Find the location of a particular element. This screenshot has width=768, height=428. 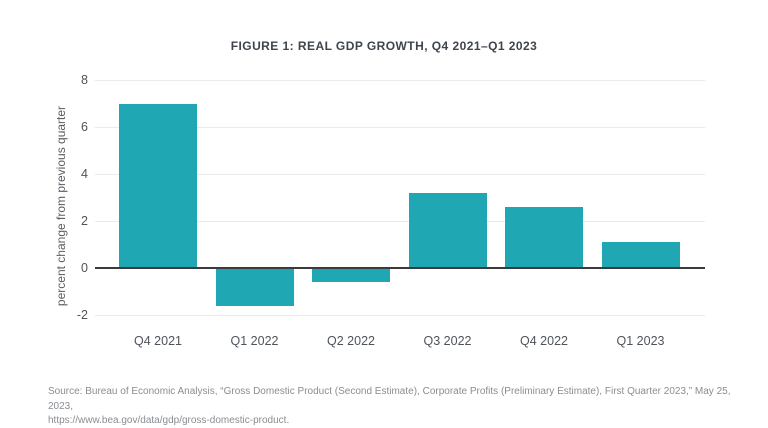

bar-q2-2022 is located at coordinates (351, 275).